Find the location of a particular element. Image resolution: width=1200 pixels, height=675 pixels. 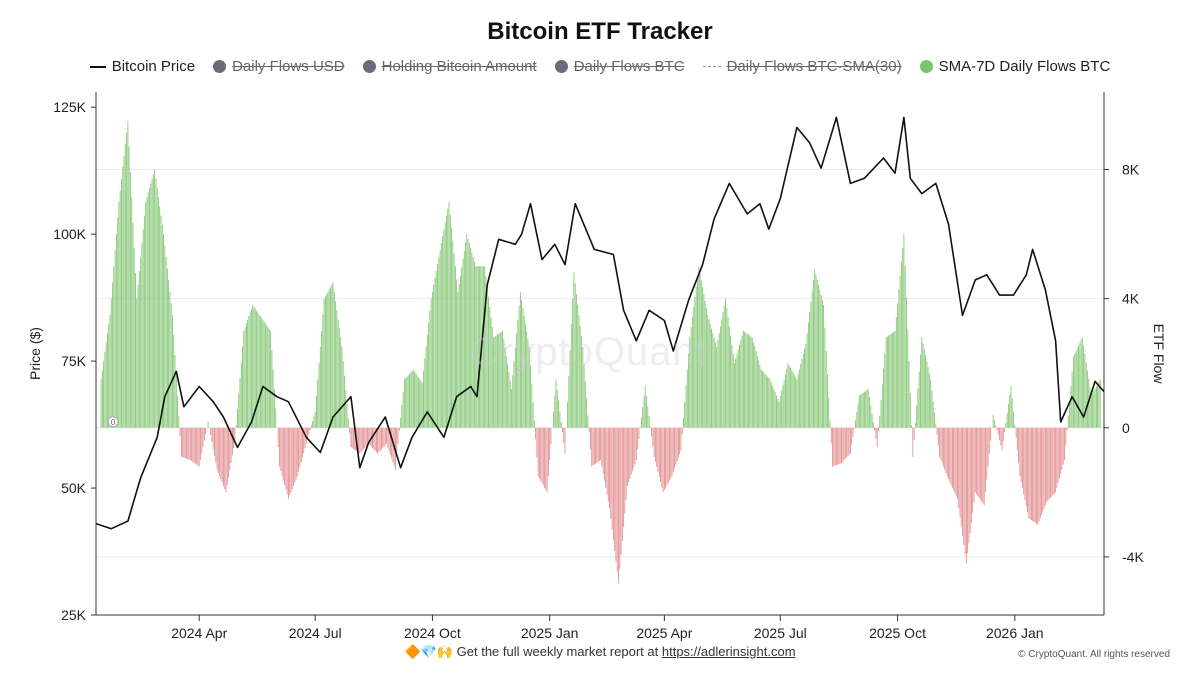

legend-label: Bitcoin Price is located at coordinates (153, 66).